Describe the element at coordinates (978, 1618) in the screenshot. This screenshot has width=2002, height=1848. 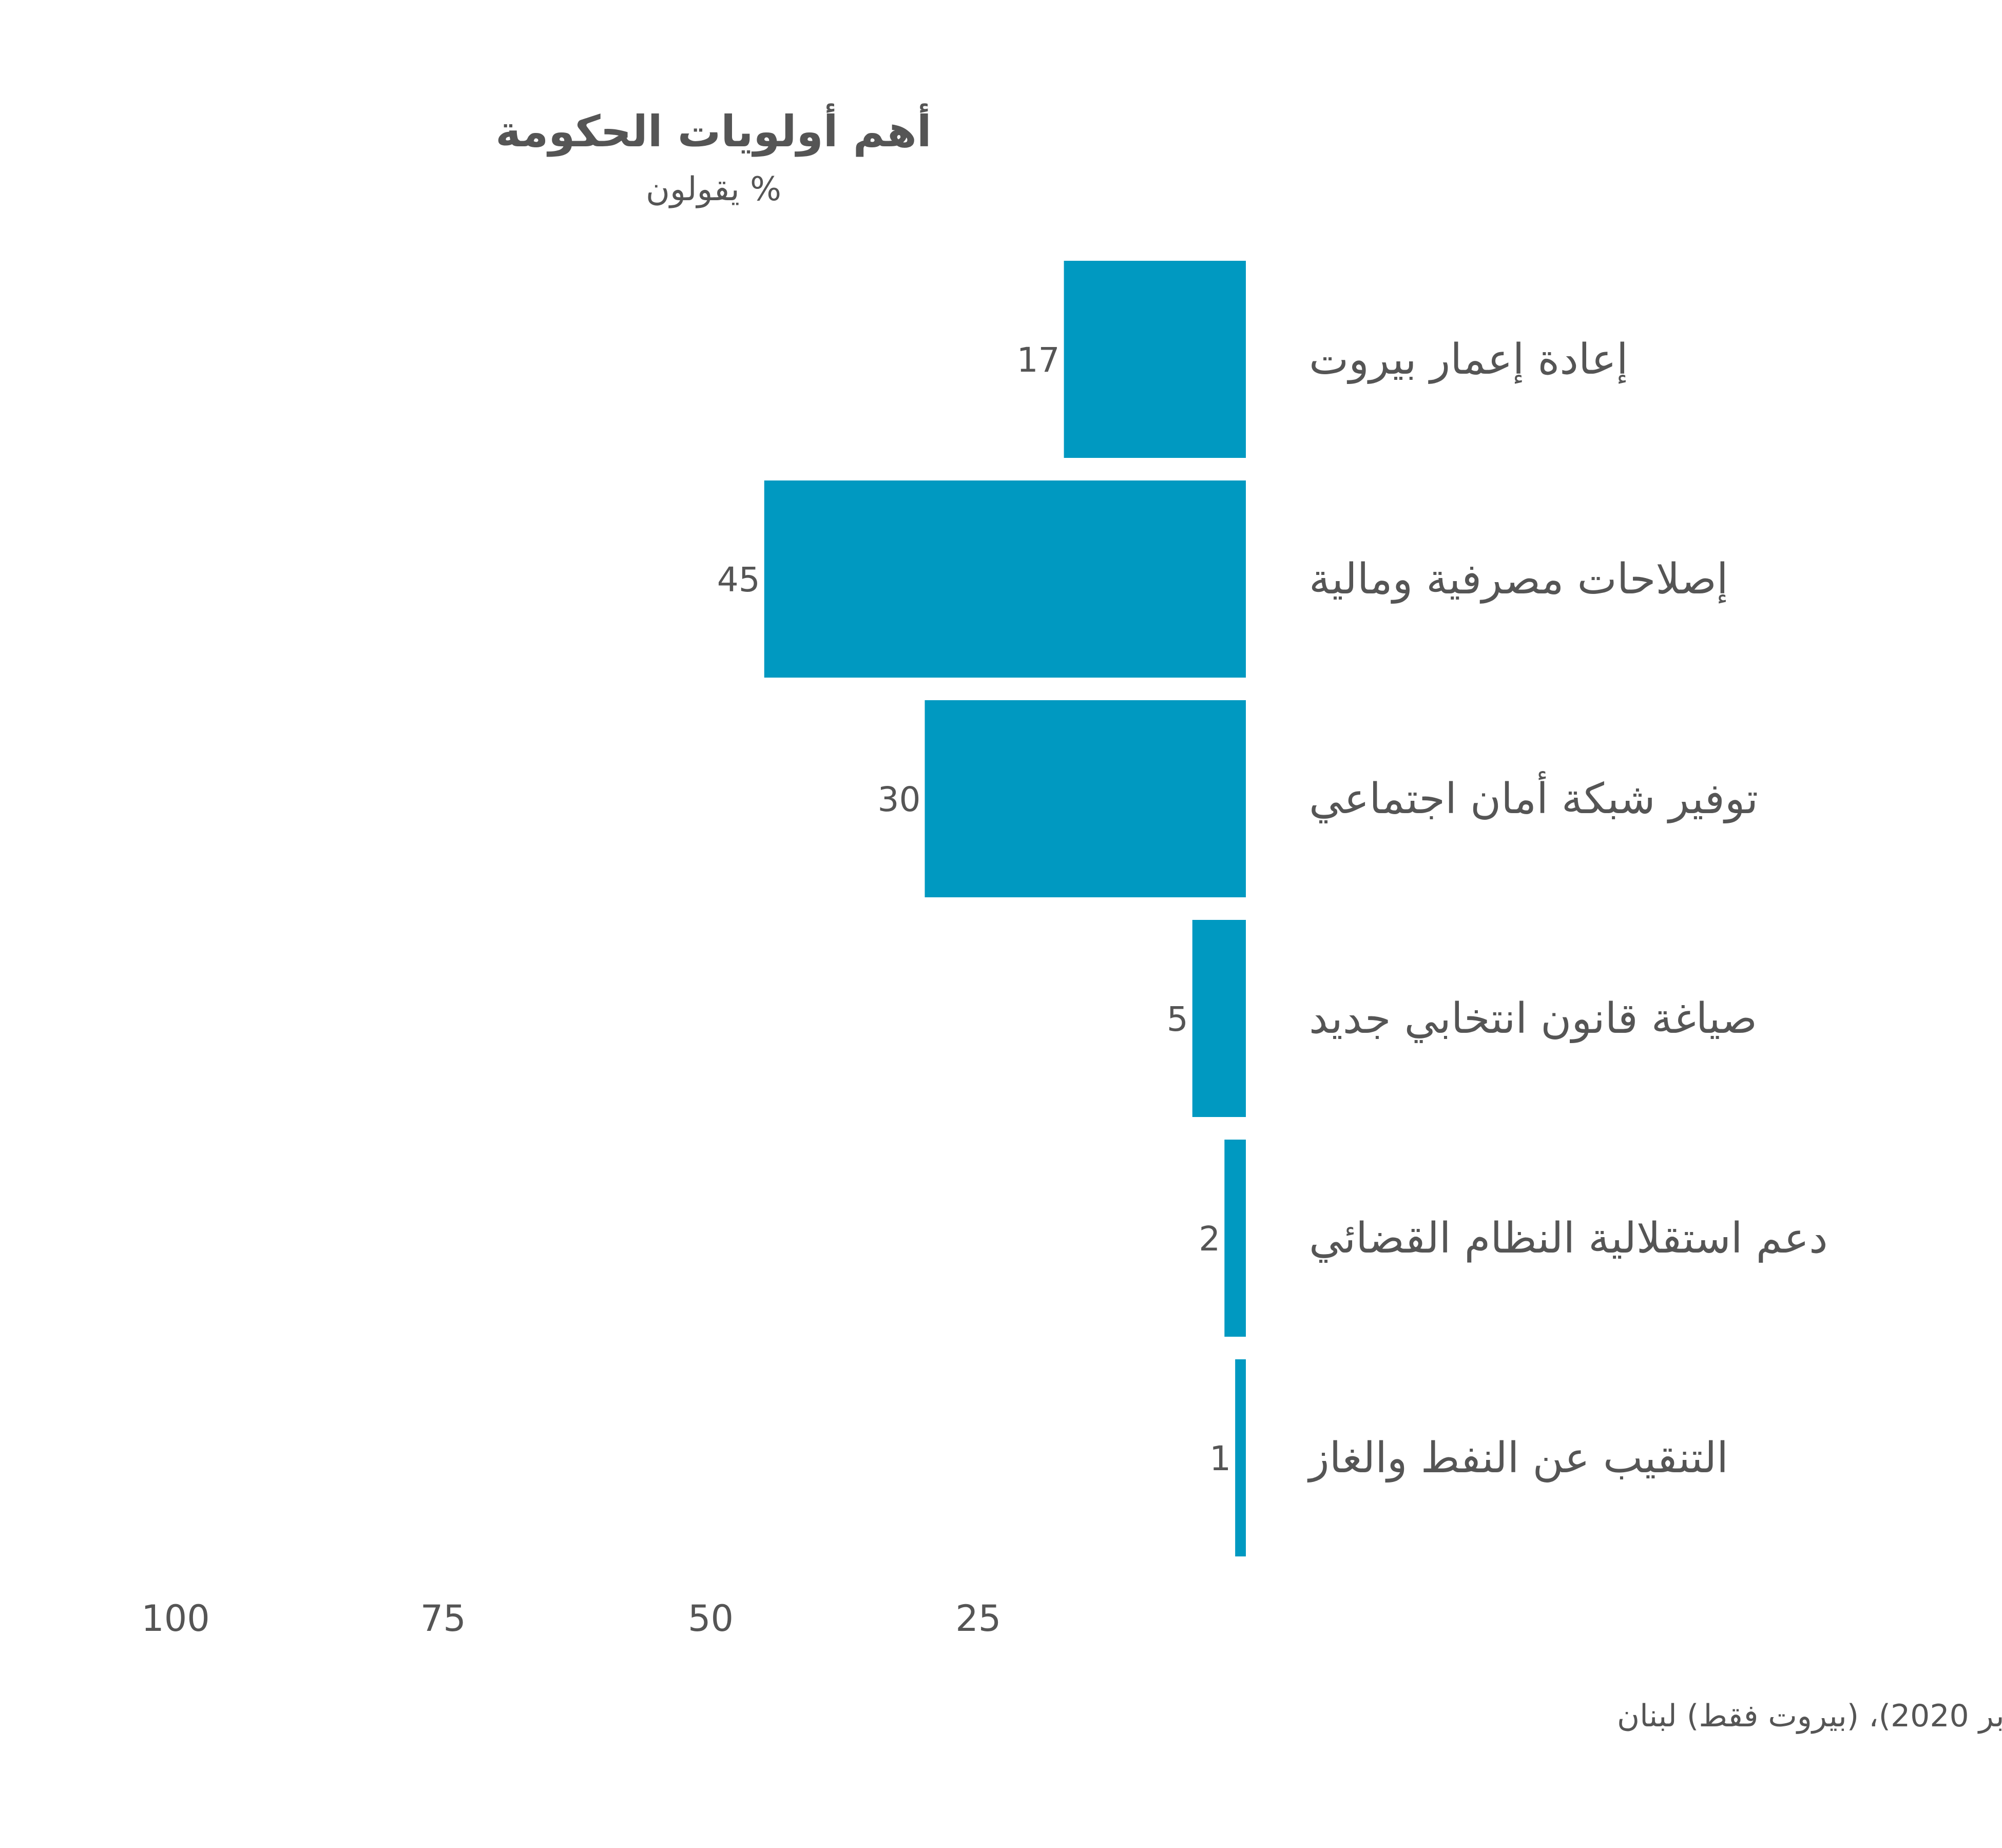
I see `x-tick-label-4: 25` at that location.